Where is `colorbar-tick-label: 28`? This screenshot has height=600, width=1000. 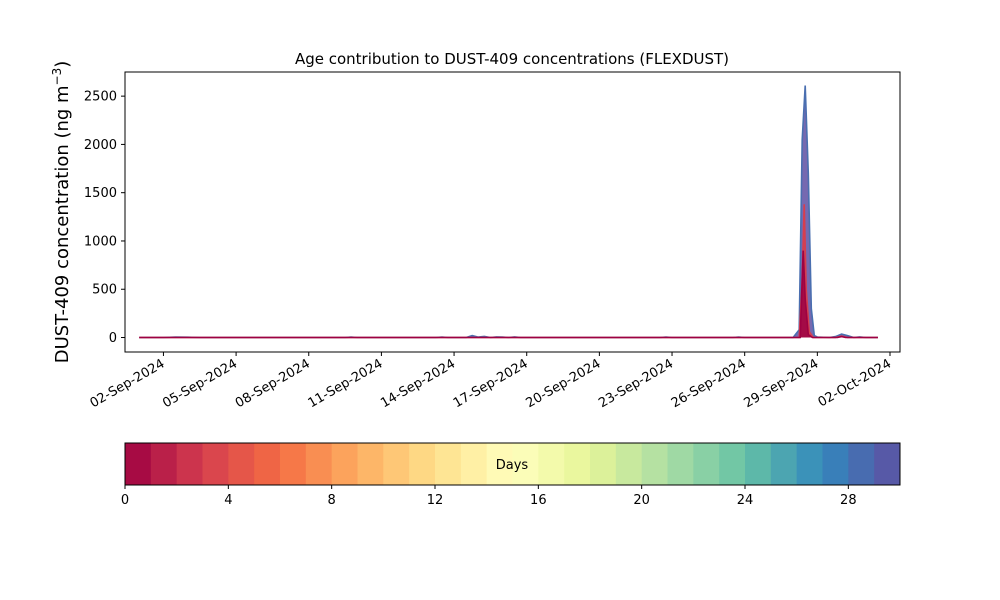
colorbar-tick-label: 28 is located at coordinates (848, 500).